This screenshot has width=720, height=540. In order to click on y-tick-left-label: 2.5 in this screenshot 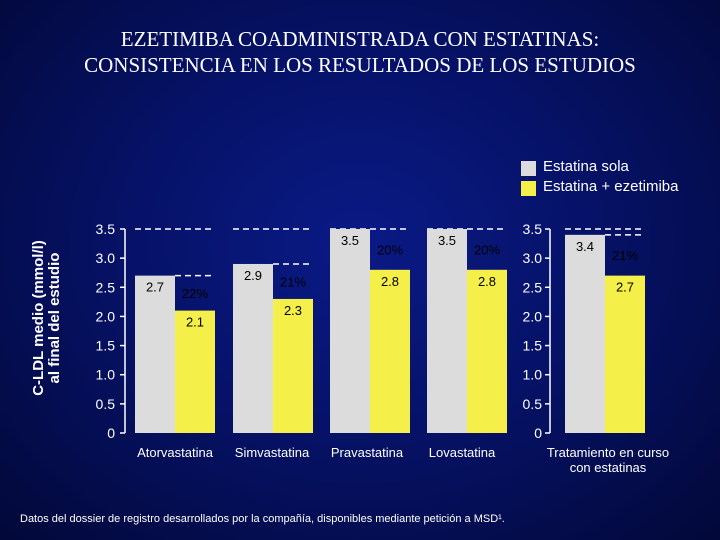, I will do `click(106, 287)`.